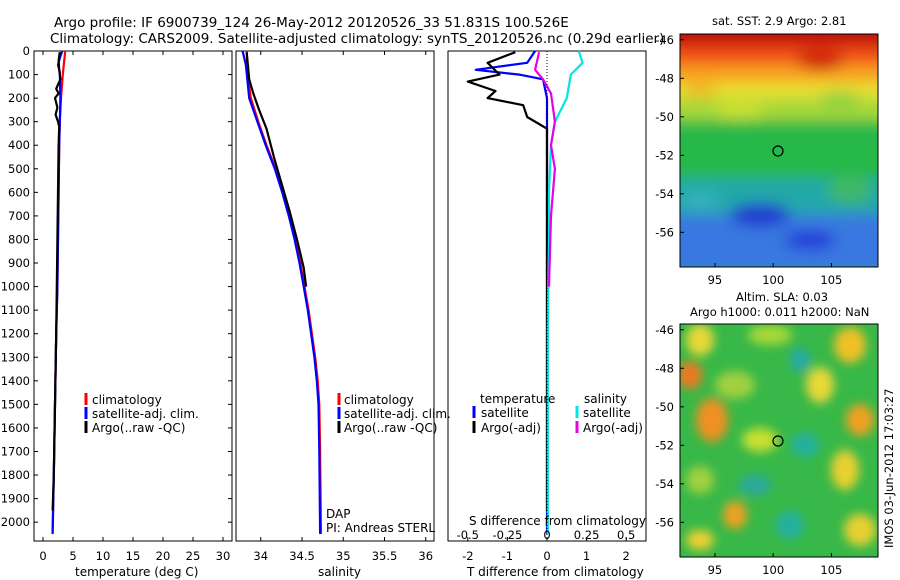  I want to click on depth-tick-label: 900, so click(19, 263).